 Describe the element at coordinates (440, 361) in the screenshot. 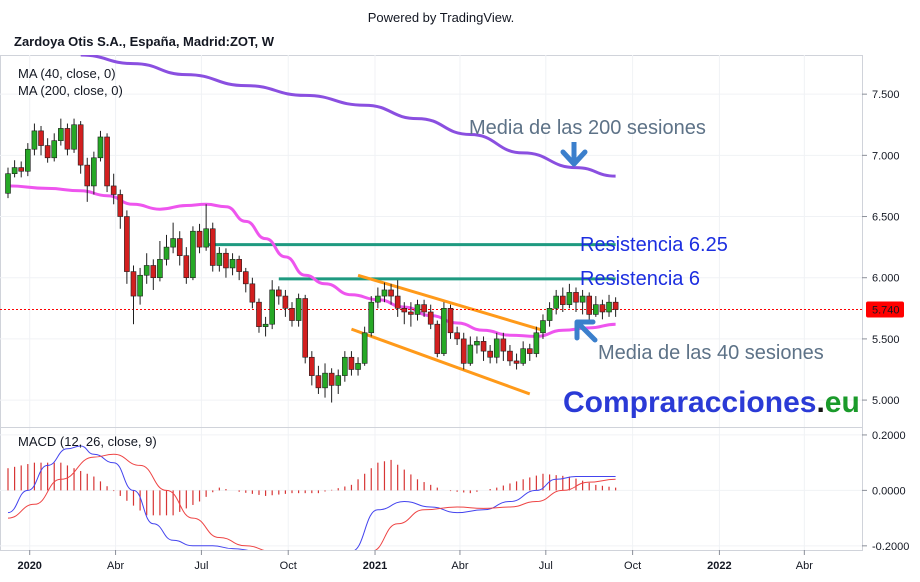

I see `channel-line` at that location.